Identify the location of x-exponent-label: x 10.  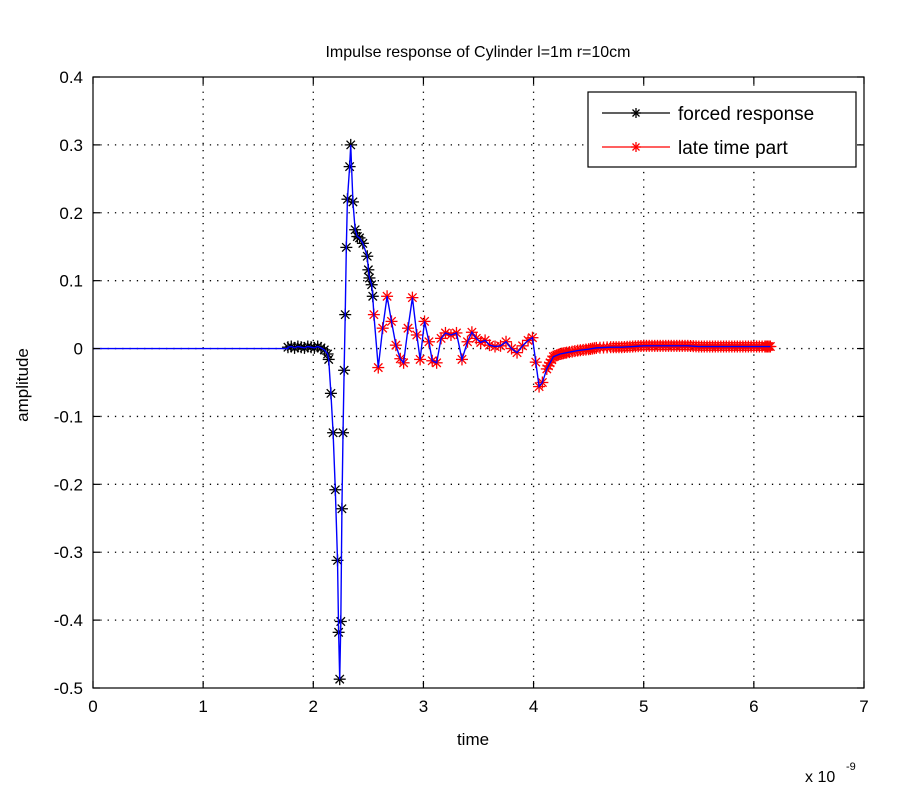
(820, 777).